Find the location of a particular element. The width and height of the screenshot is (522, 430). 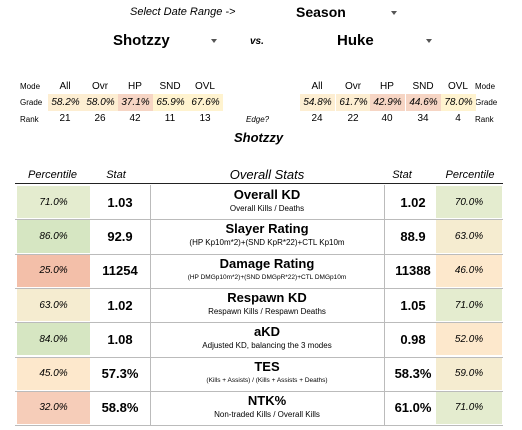

player2-dropdown: Huke is located at coordinates (355, 40).